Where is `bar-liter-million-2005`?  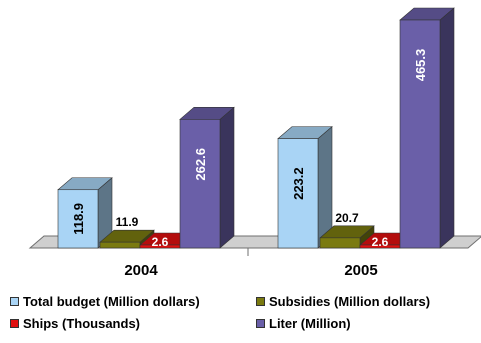 bar-liter-million-2005 is located at coordinates (427, 128).